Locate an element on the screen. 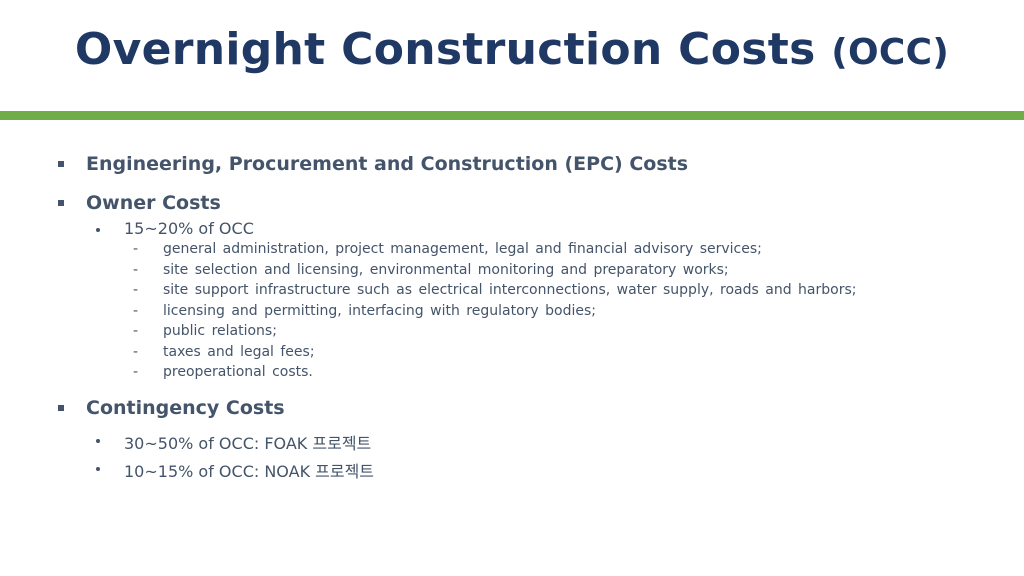 The width and height of the screenshot is (1024, 576). detail-text: public relations; is located at coordinates (220, 331).